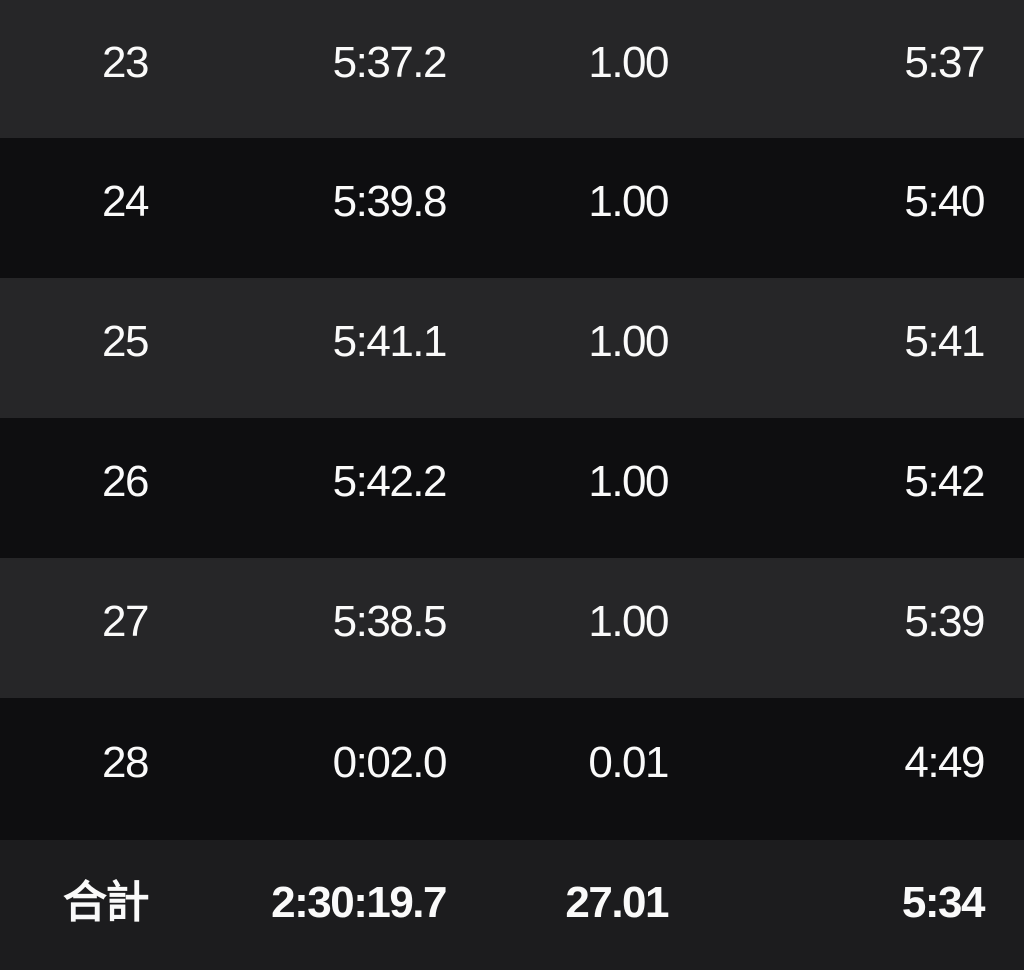  What do you see at coordinates (390, 621) in the screenshot?
I see `lap-time: 5:38.5` at bounding box center [390, 621].